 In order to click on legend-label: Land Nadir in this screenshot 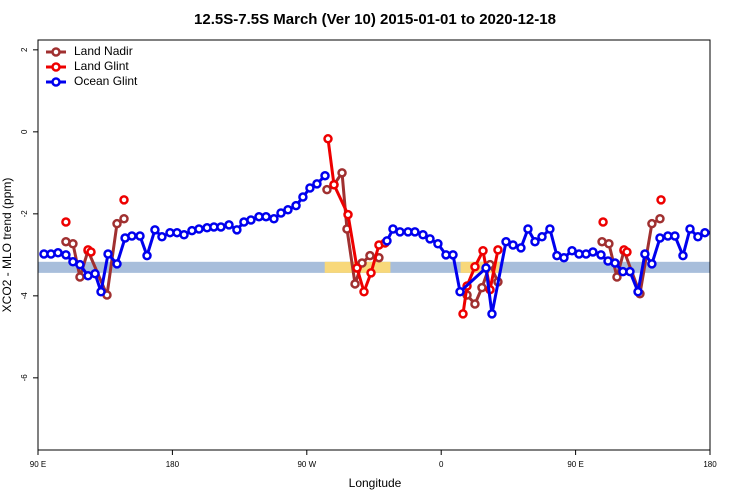, I will do `click(103, 51)`.